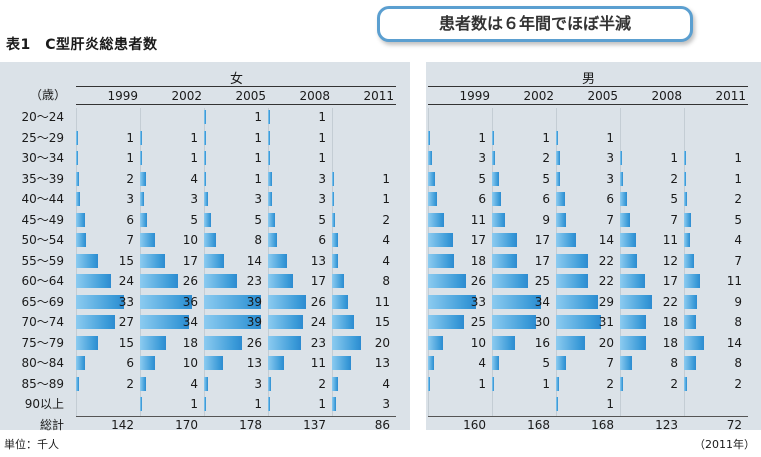  What do you see at coordinates (588, 416) in the screenshot?
I see `total-rule` at bounding box center [588, 416].